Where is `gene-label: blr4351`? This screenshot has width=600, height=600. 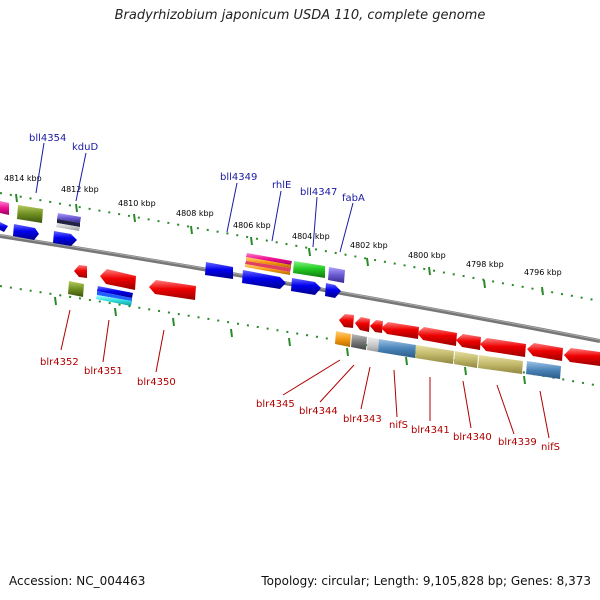
gene-label: blr4351 is located at coordinates (103, 371).